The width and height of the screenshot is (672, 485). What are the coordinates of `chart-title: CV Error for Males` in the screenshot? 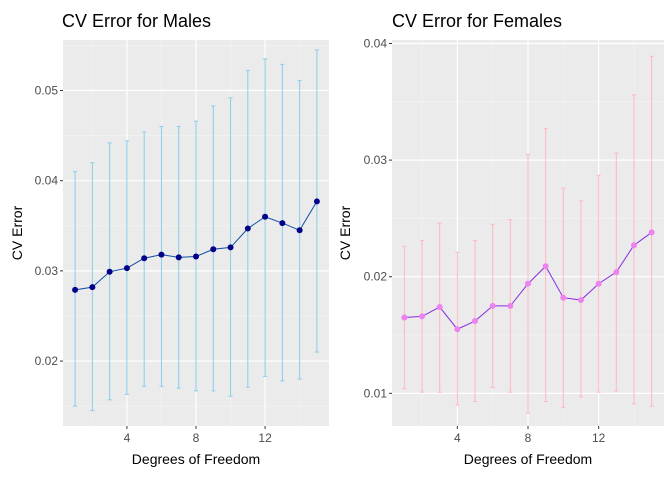 It's located at (137, 21).